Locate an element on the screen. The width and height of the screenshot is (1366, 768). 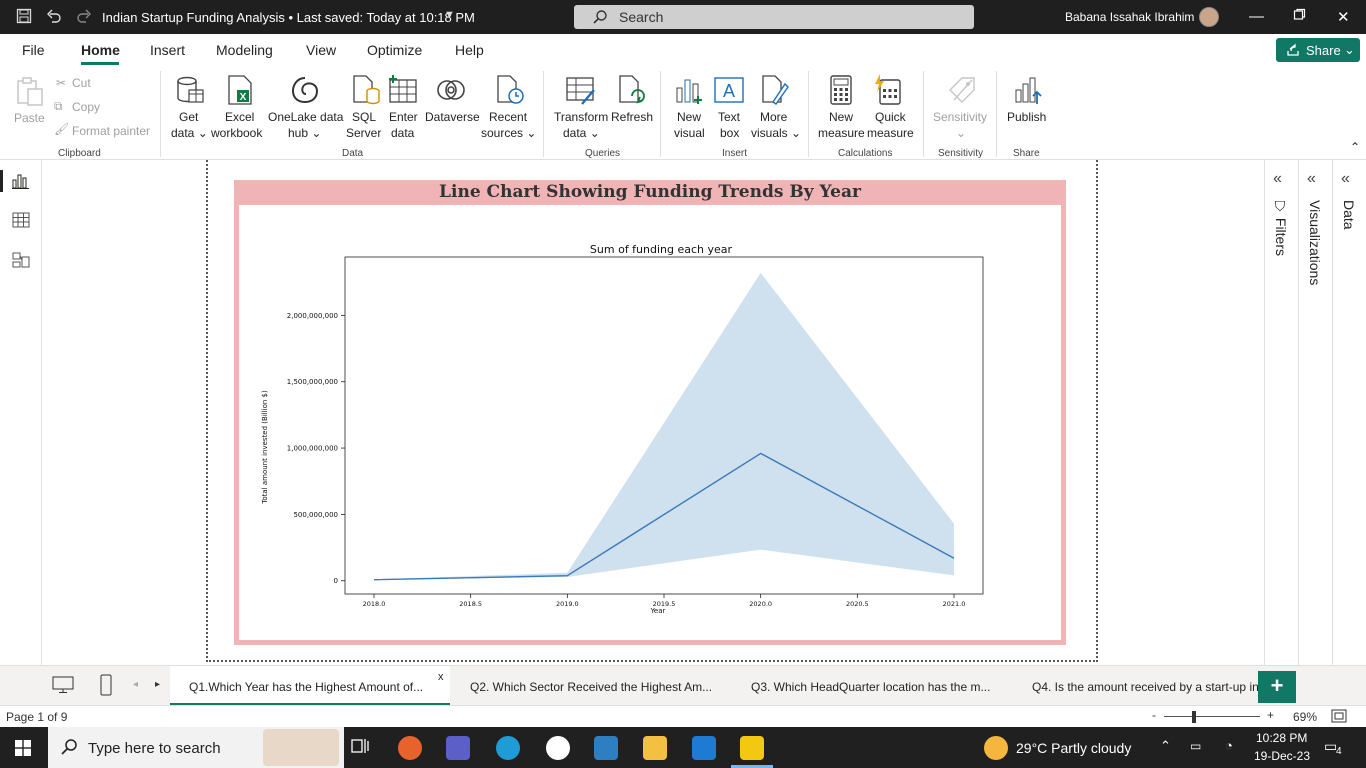
new-measure-label-1: New is located at coordinates (841, 117).